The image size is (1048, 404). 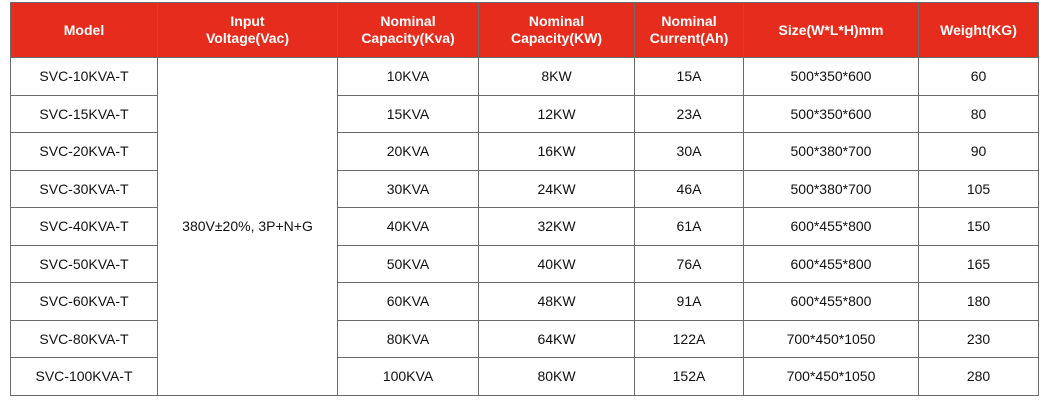 I want to click on header-cell: Model, so click(x=84, y=30).